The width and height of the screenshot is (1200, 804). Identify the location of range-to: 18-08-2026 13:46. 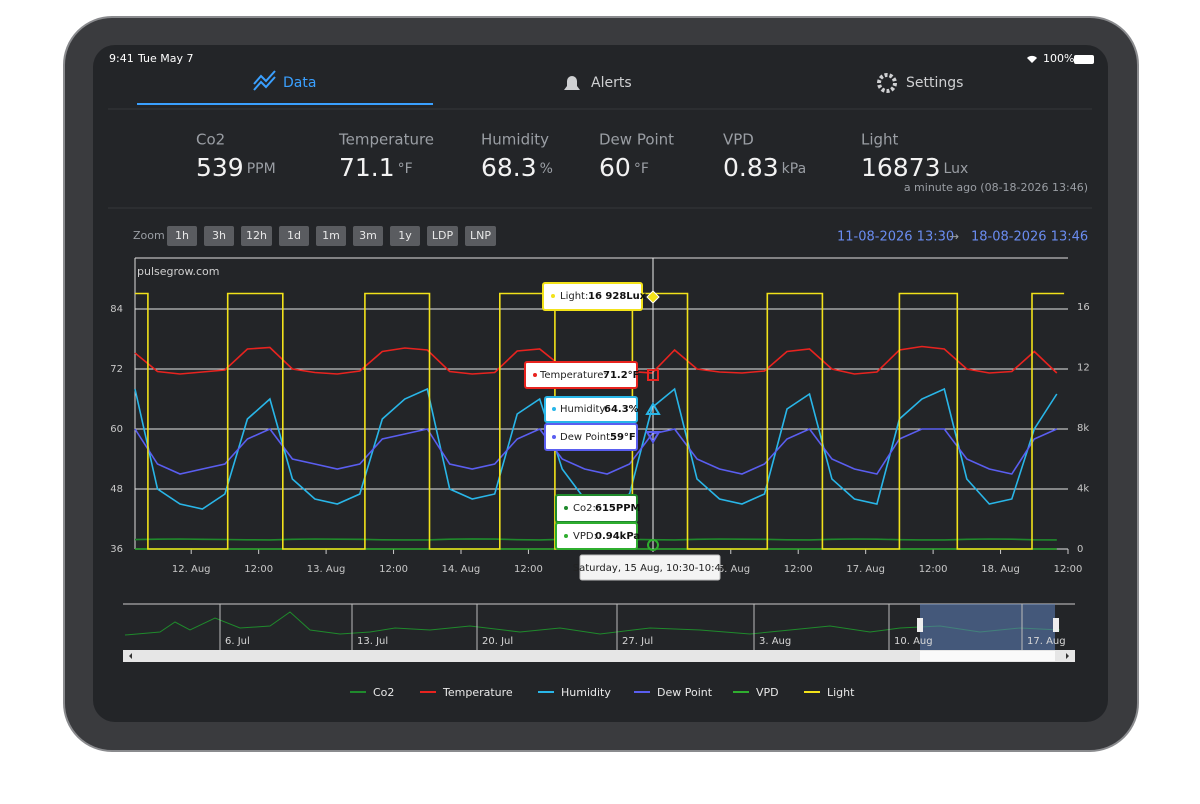
(1029, 237).